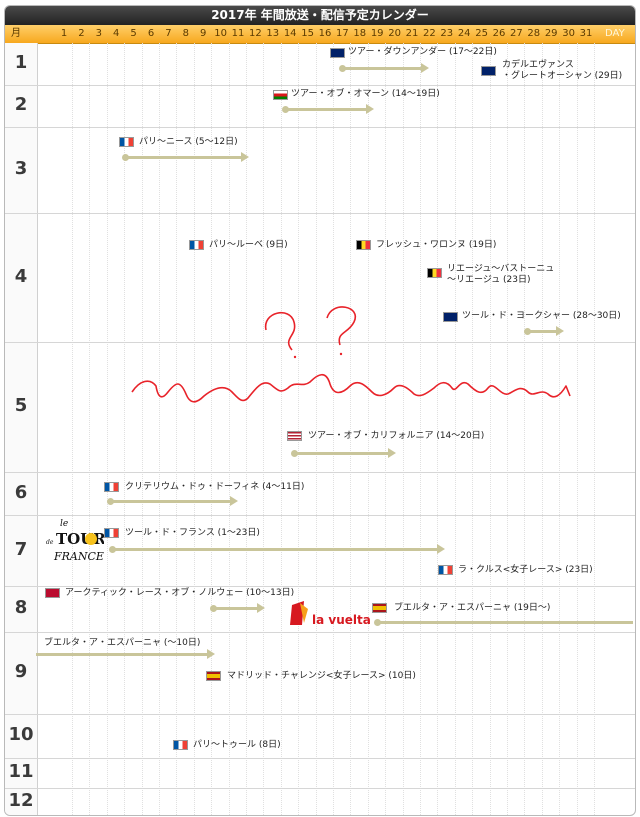 The height and width of the screenshot is (817, 640). What do you see at coordinates (64, 524) in the screenshot?
I see `logo-text: le` at bounding box center [64, 524].